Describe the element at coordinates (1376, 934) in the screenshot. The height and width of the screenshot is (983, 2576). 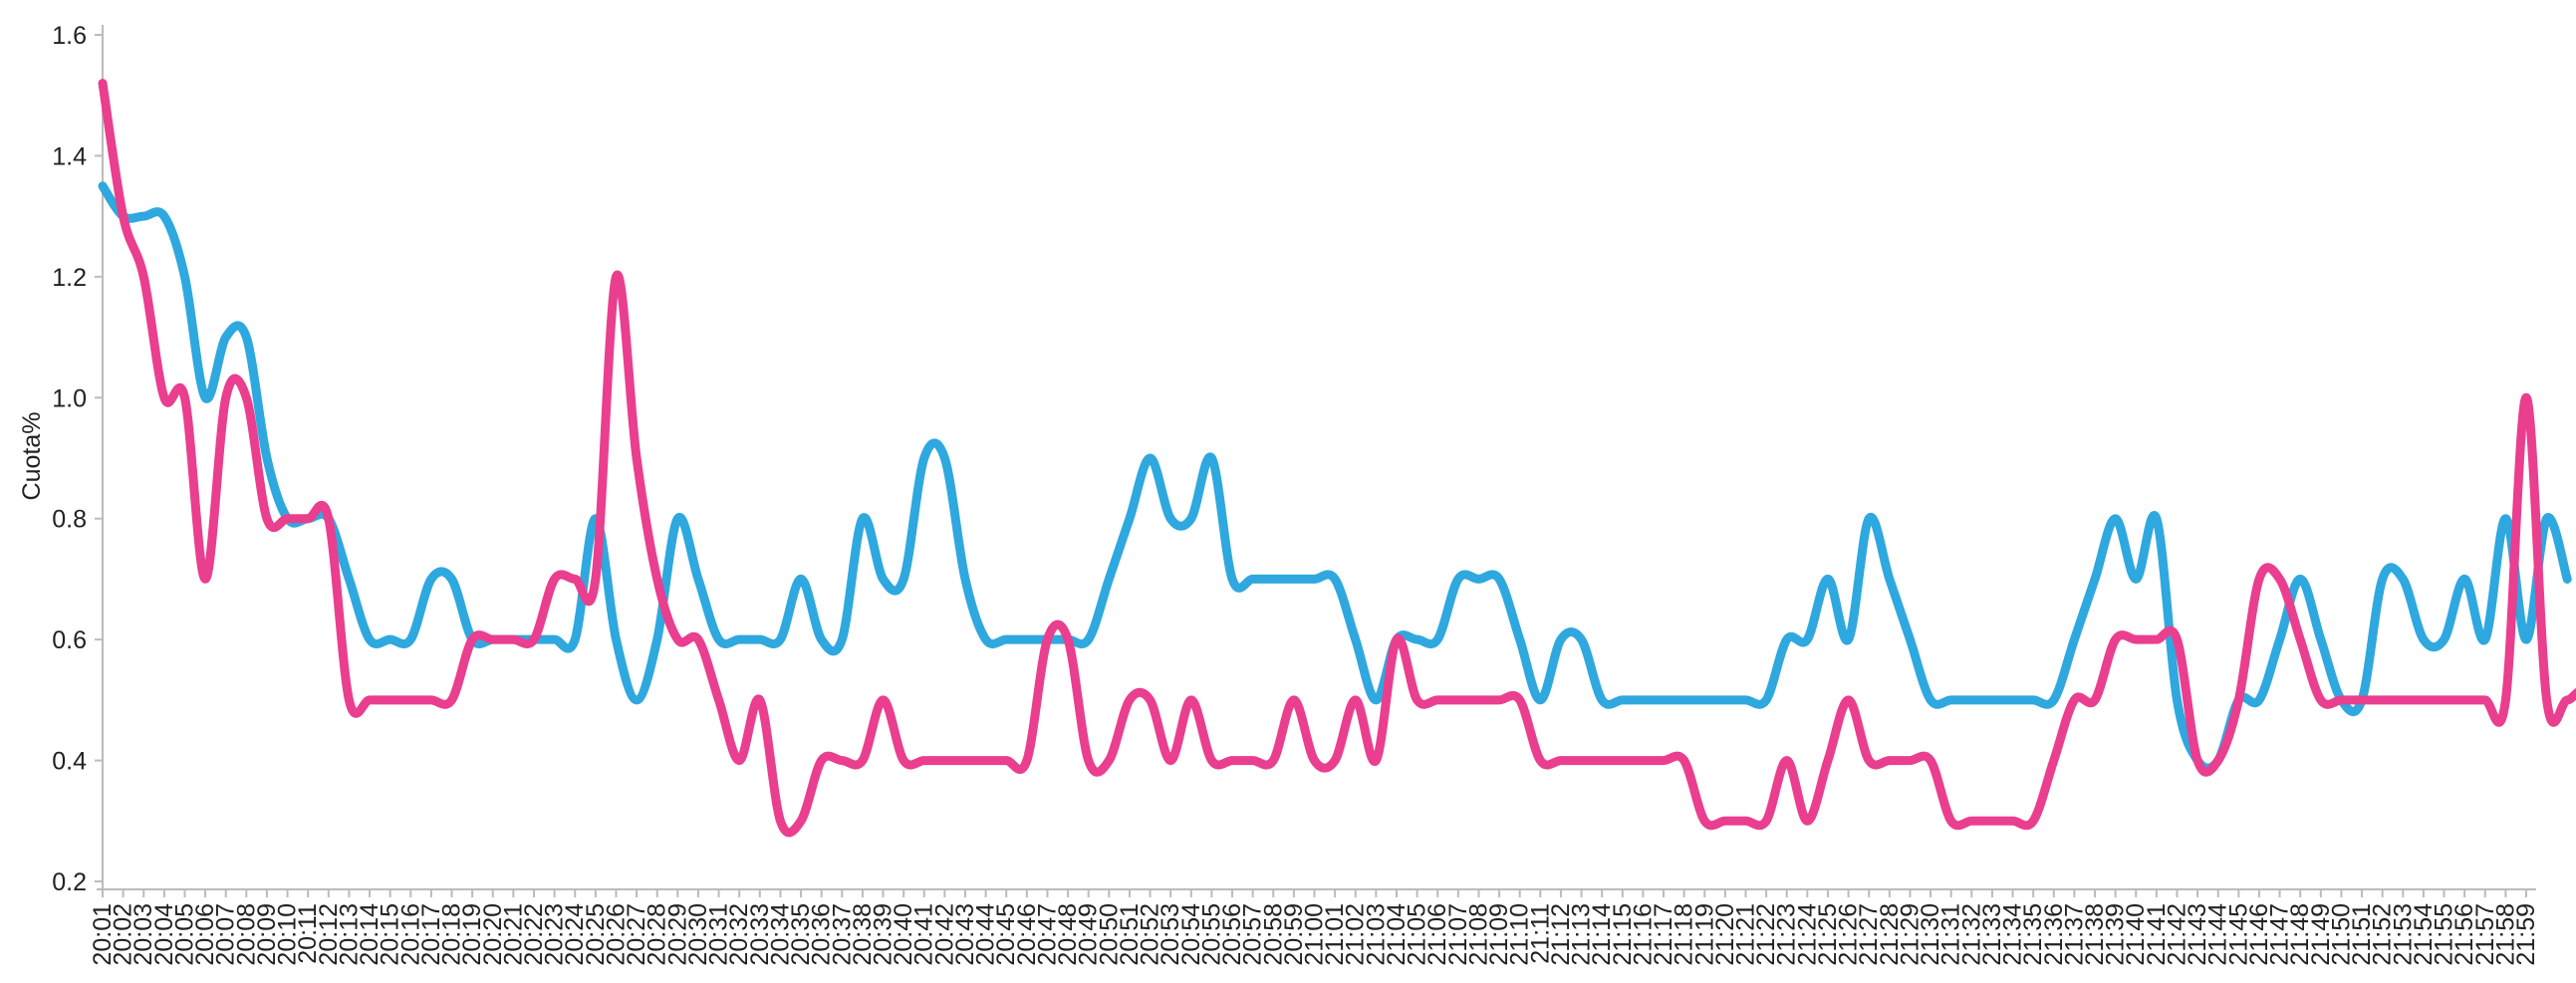
I see `x-tick-label: 21:03` at that location.